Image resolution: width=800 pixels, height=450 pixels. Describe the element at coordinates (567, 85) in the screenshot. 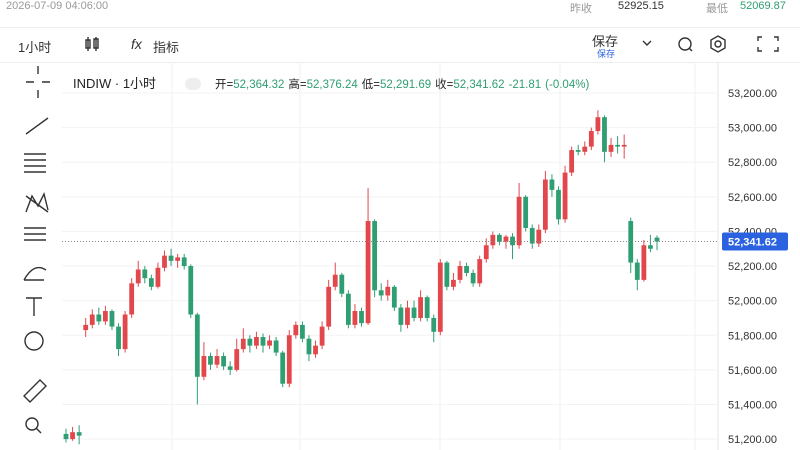

I see `legend-change-pct: (-0.04%)` at that location.